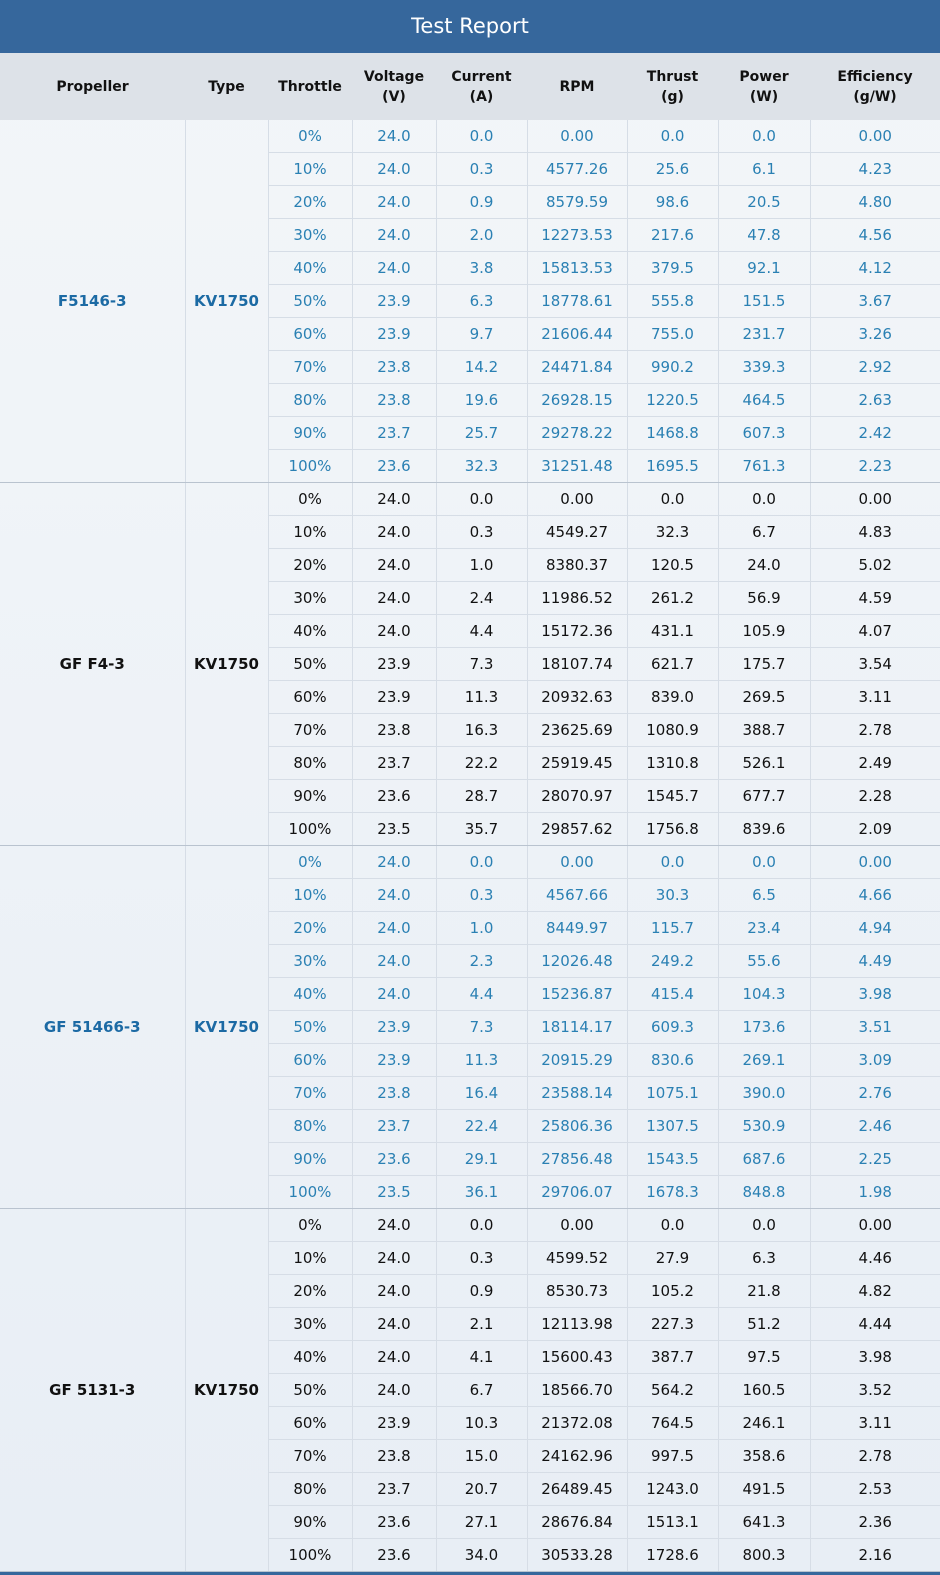 The image size is (940, 1575). Describe the element at coordinates (393, 1093) in the screenshot. I see `value-cell: 23.8` at that location.